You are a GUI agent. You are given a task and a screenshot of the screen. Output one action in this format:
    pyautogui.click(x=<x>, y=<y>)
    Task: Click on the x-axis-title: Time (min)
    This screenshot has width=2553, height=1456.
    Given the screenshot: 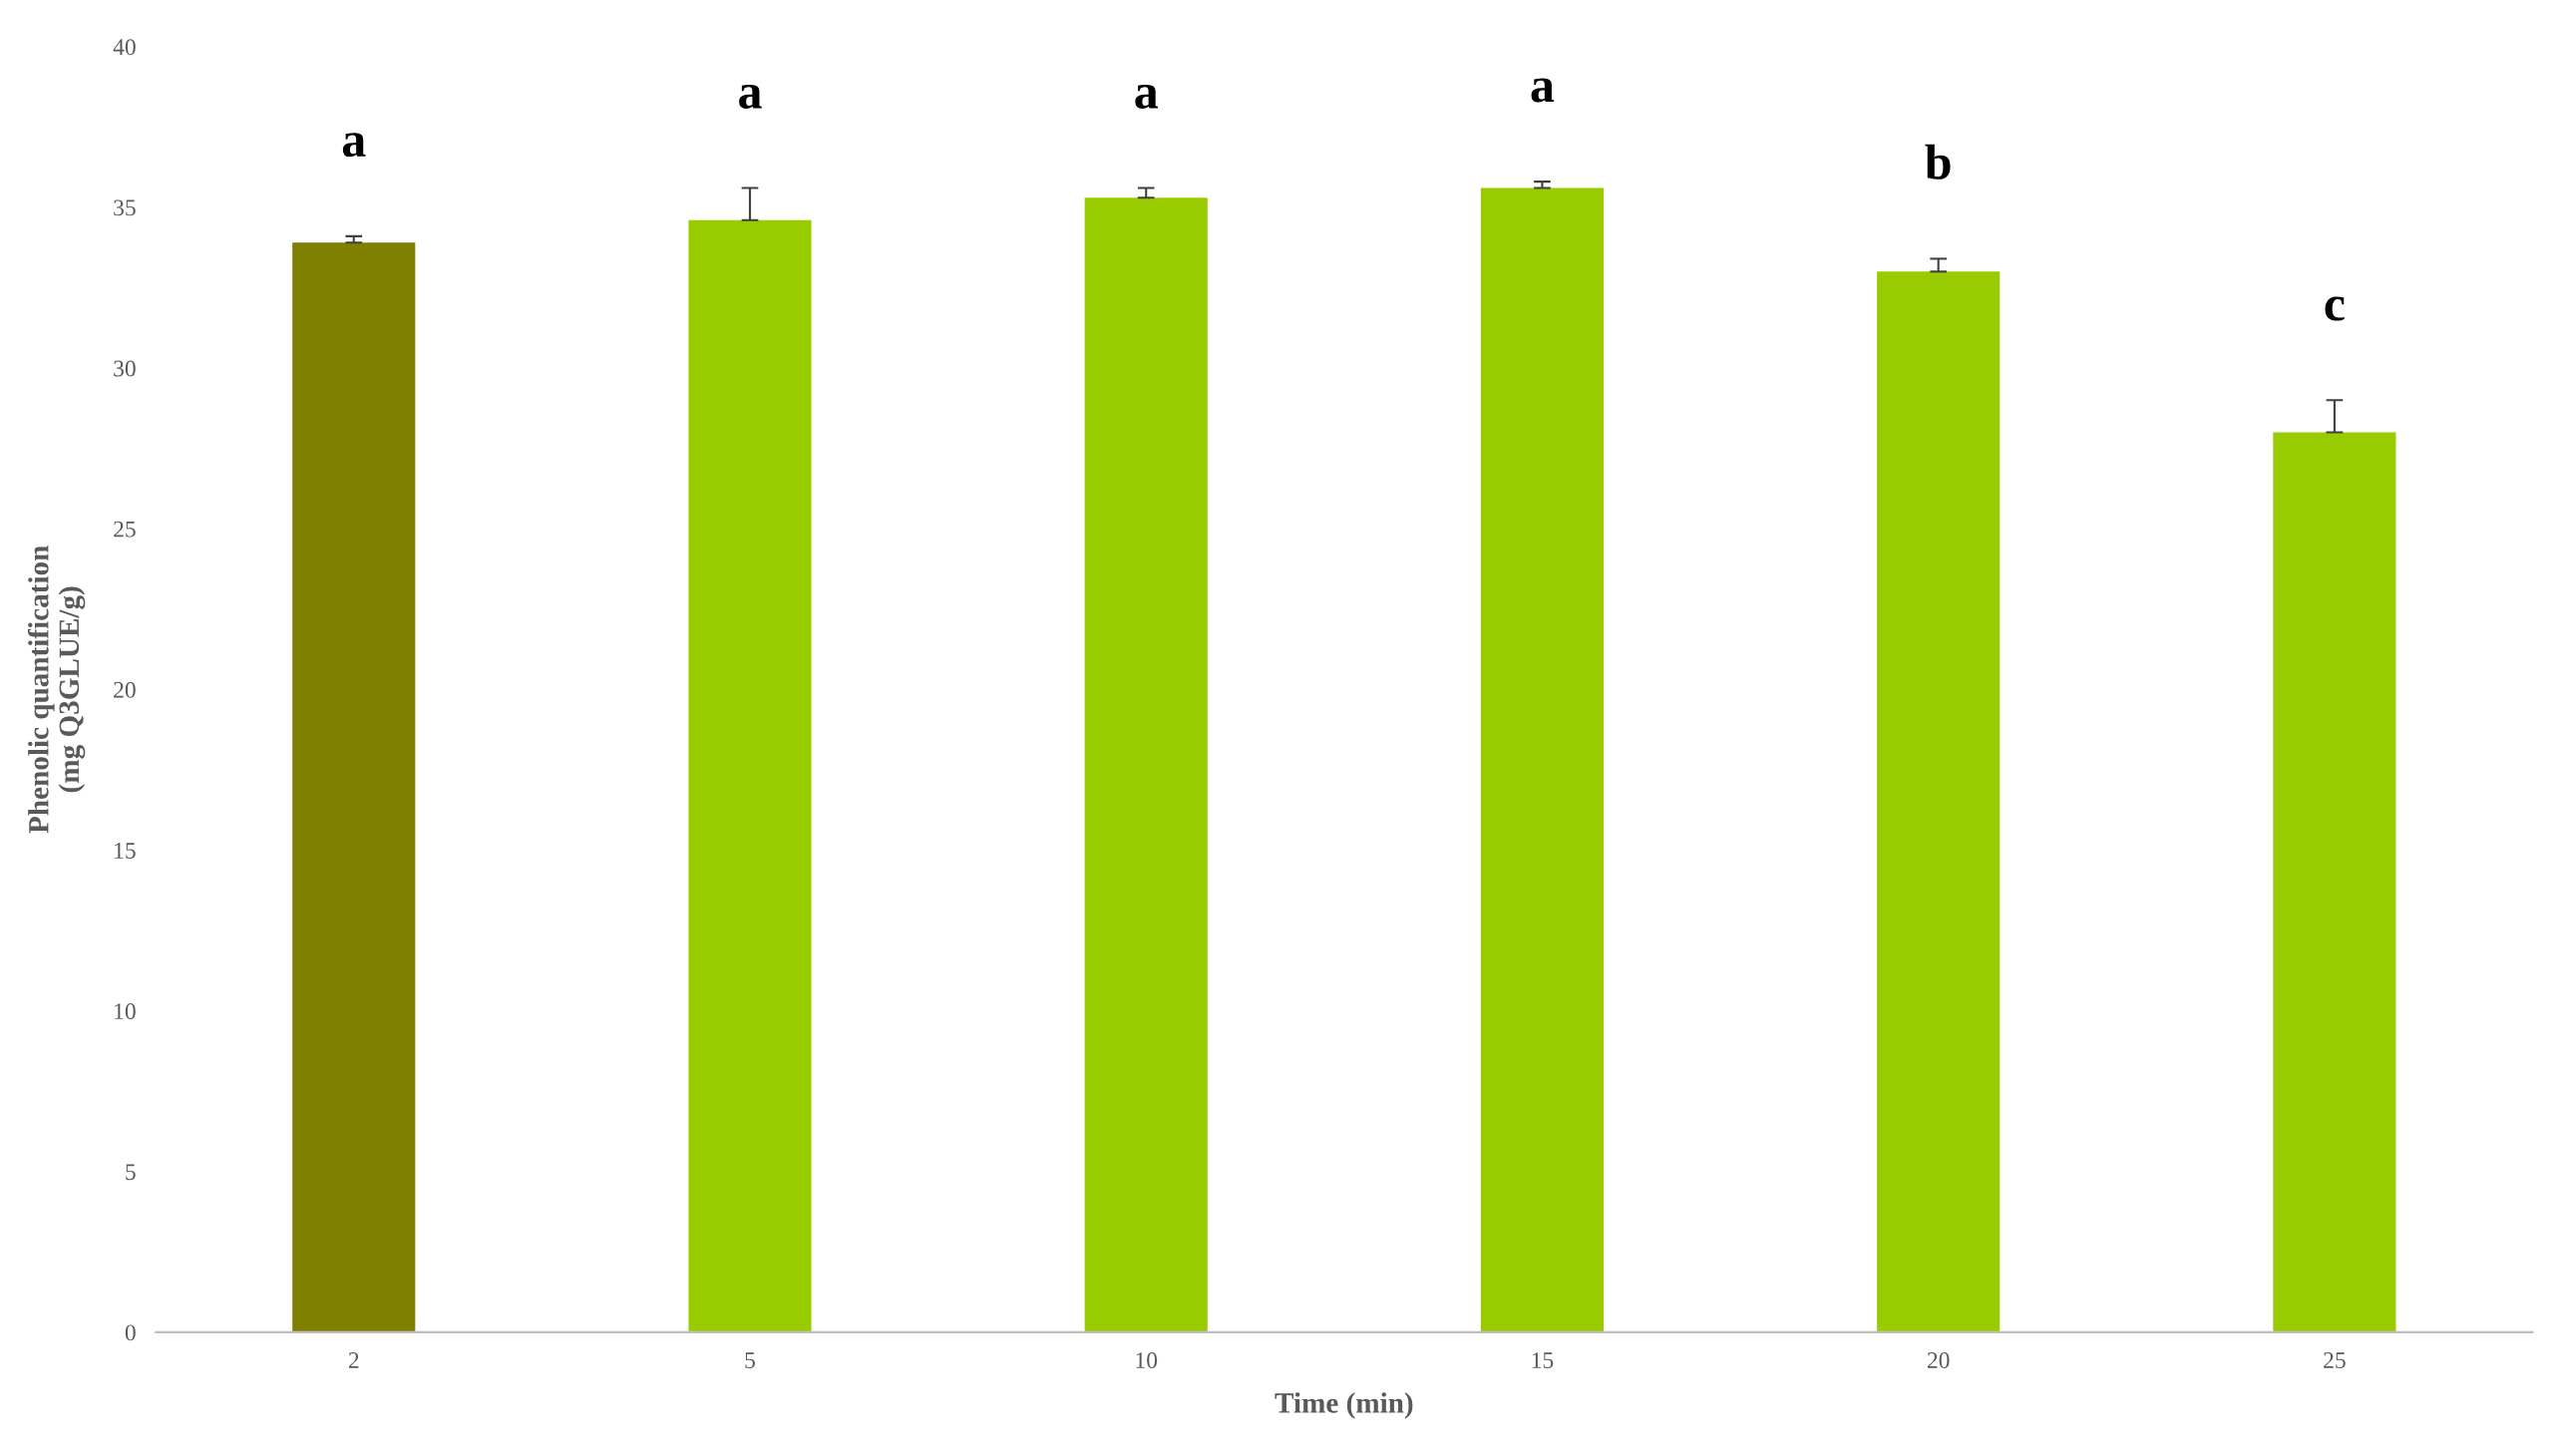 What is the action you would take?
    pyautogui.click(x=1344, y=1405)
    